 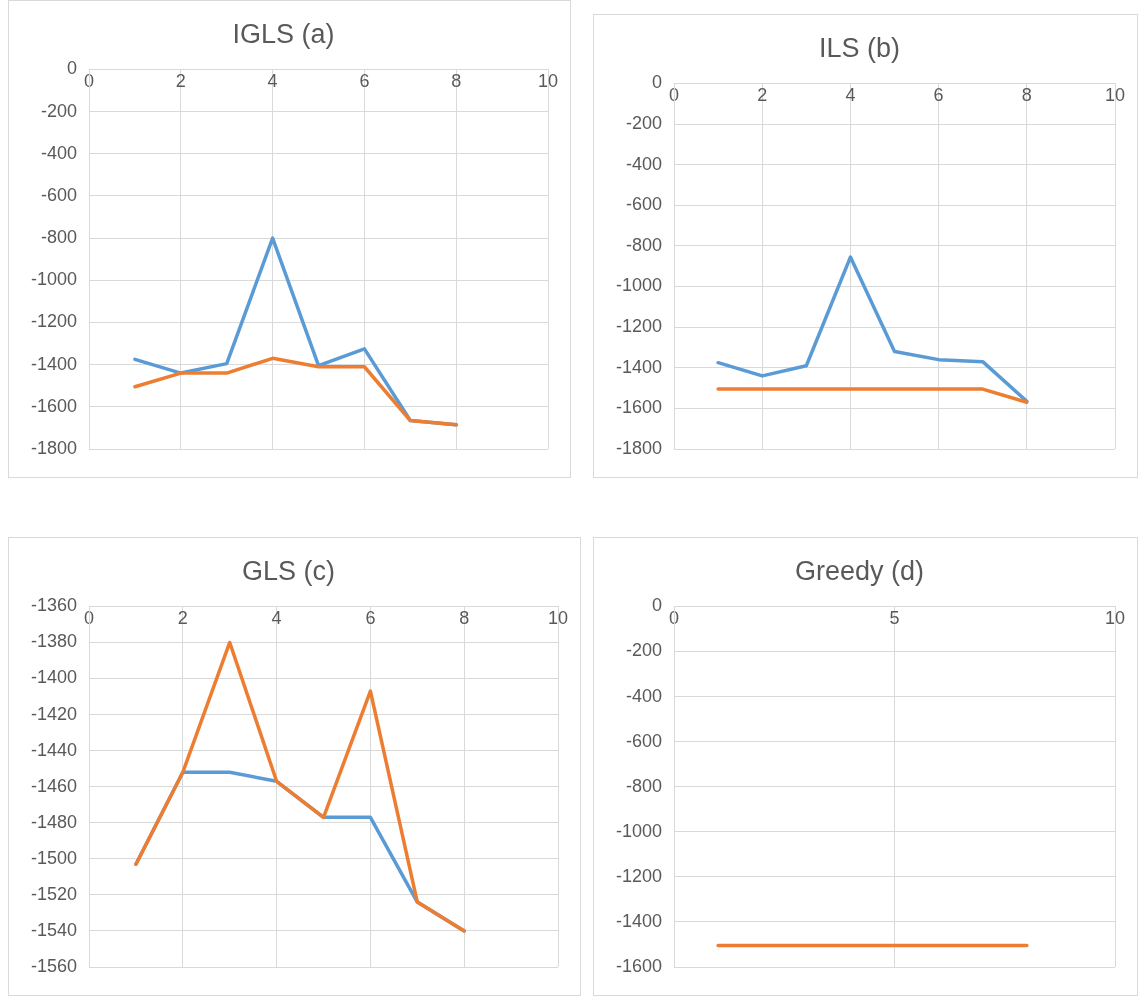 What do you see at coordinates (54, 821) in the screenshot?
I see `y-tick-label: -1480` at bounding box center [54, 821].